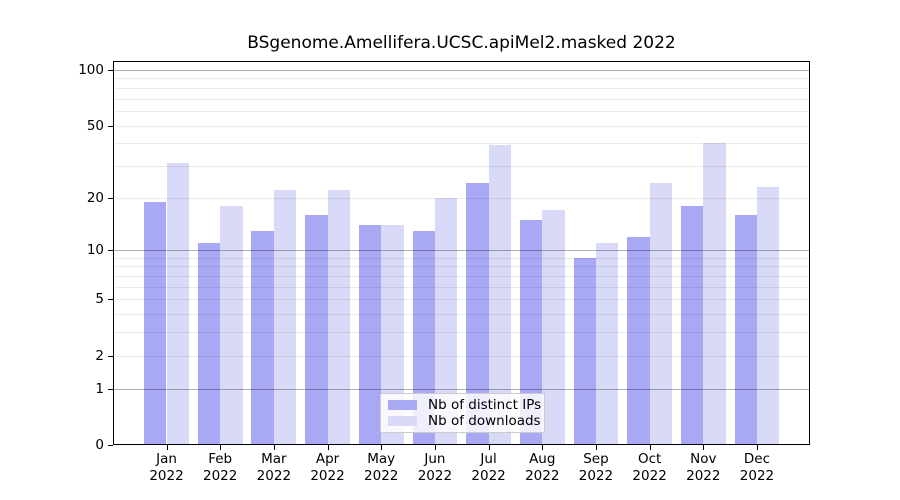 The width and height of the screenshot is (900, 500). Describe the element at coordinates (338, 317) in the screenshot. I see `bar-downloads-apr` at that location.